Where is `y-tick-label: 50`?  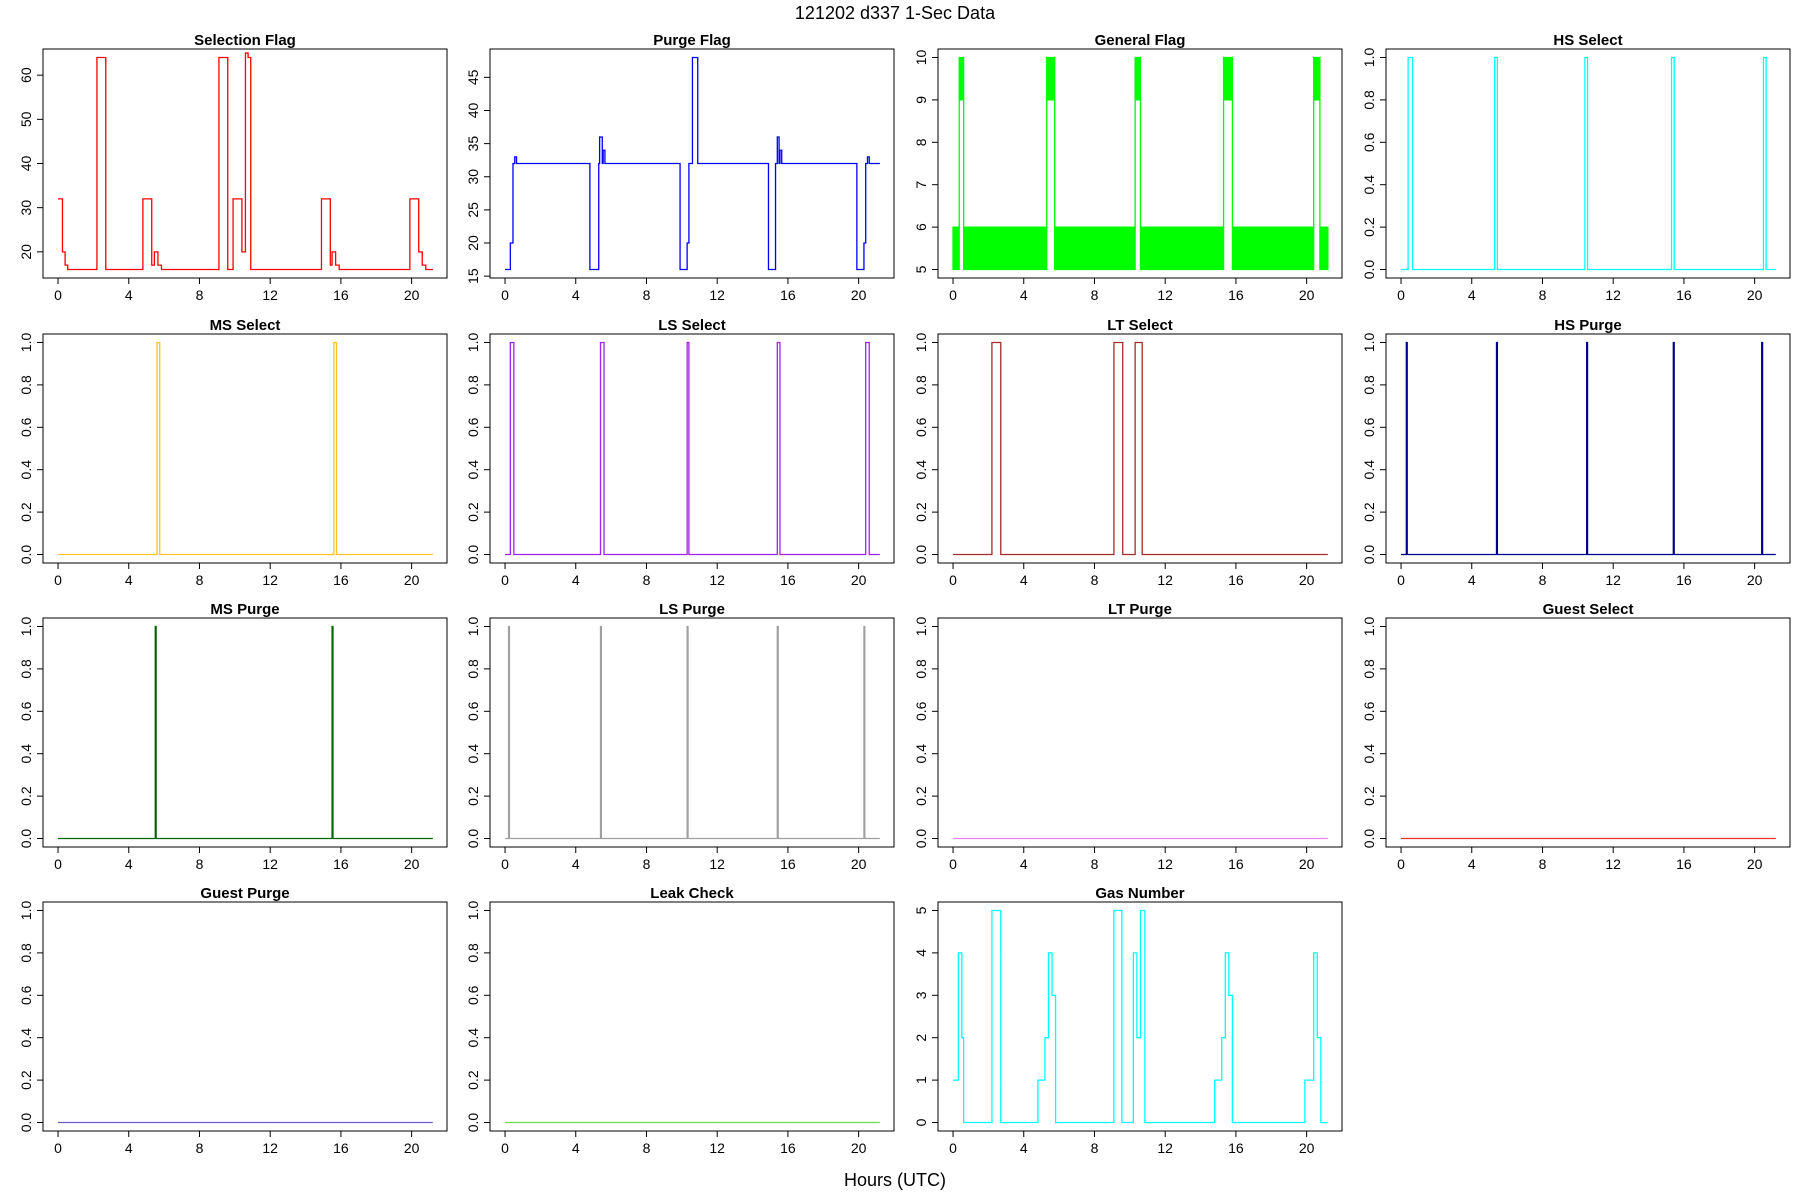 y-tick-label: 50 is located at coordinates (26, 119).